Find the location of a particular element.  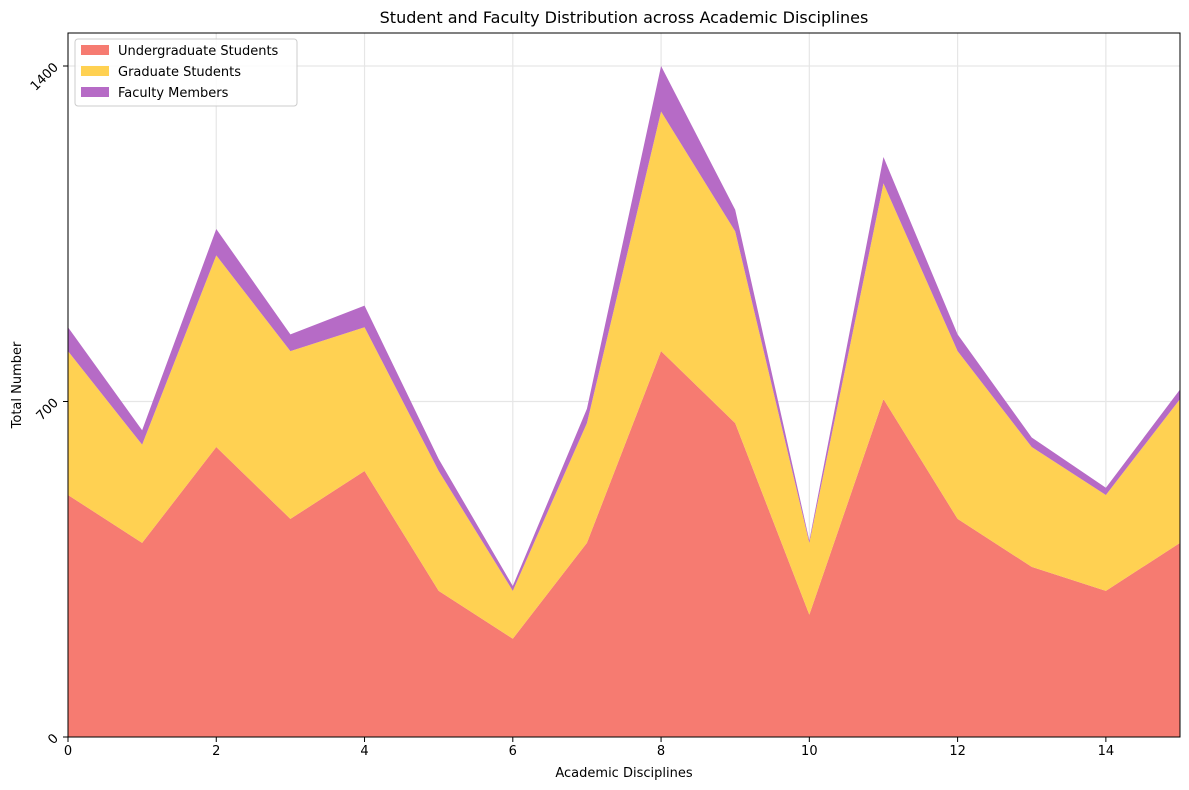

x-tick-label: 6 is located at coordinates (513, 751).